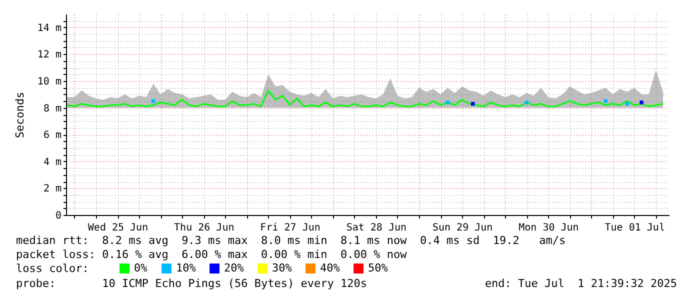 The width and height of the screenshot is (697, 297). Describe the element at coordinates (365, 99) in the screenshot. I see `line-series` at that location.